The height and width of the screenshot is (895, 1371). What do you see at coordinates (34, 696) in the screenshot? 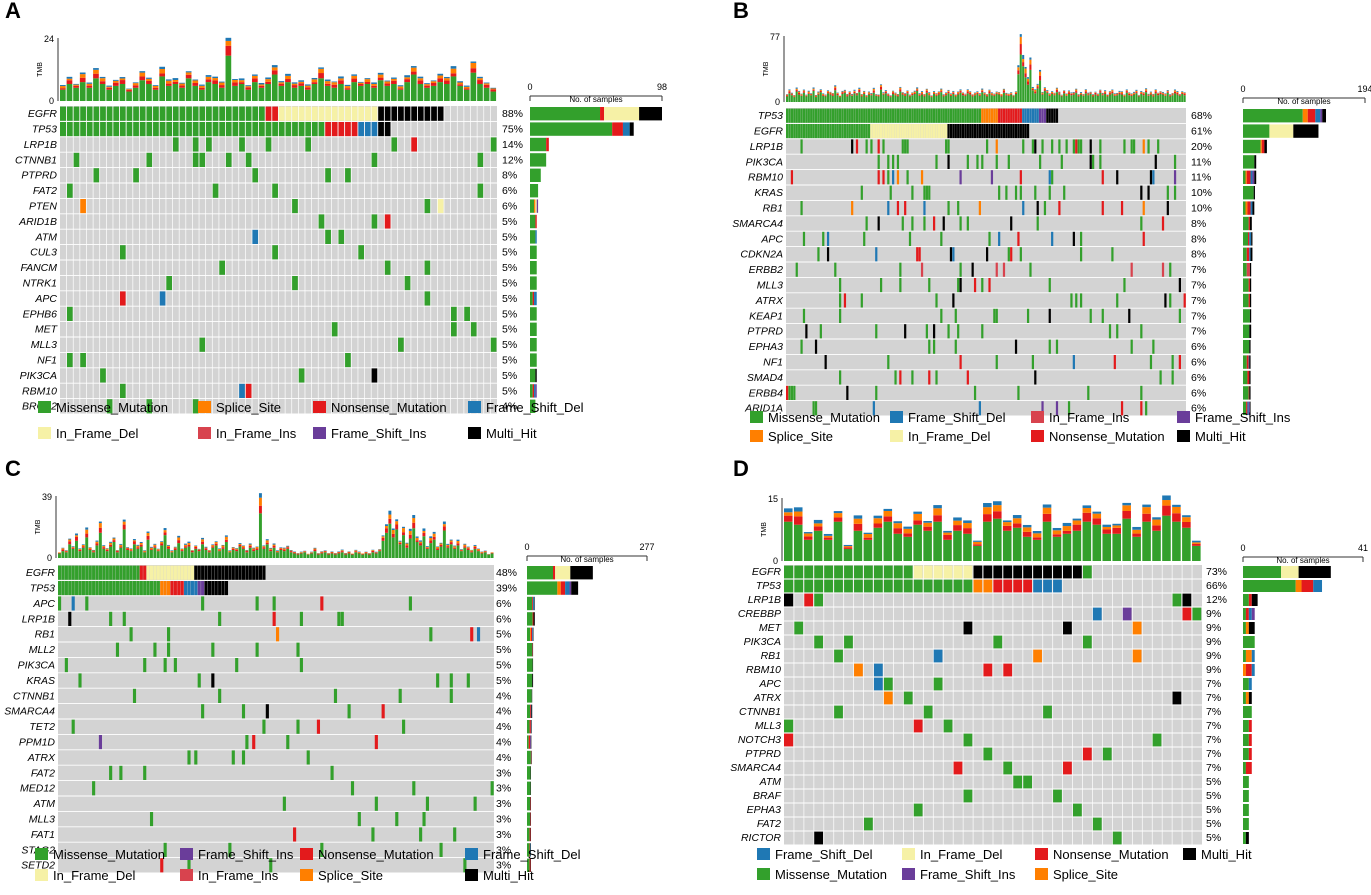
I see `gene-label-ctnnb1: CTNNB1` at bounding box center [34, 696].